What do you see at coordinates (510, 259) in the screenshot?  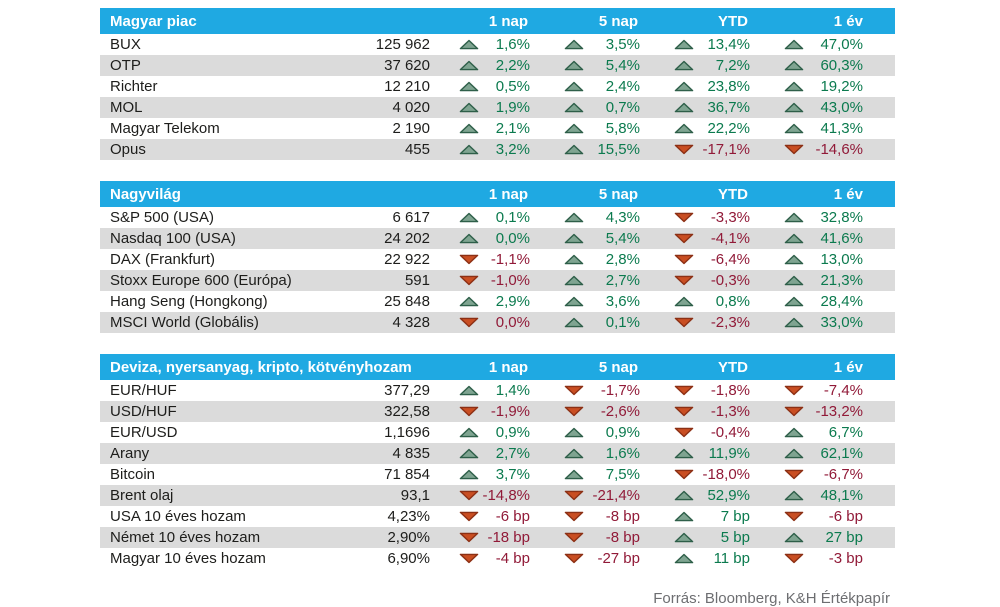 I see `change-value: -1,1%` at bounding box center [510, 259].